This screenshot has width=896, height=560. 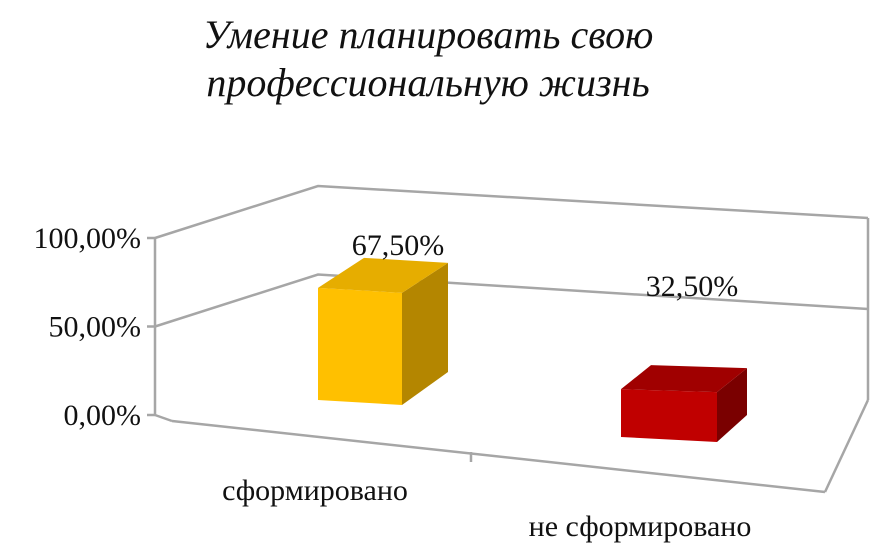 What do you see at coordinates (846, 446) in the screenshot?
I see `floor-right-edge` at bounding box center [846, 446].